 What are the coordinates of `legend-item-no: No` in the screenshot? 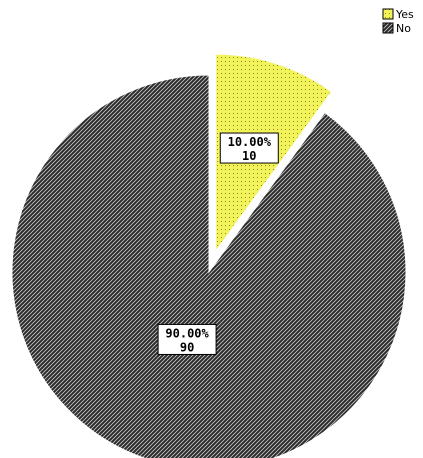 It's located at (396, 28).